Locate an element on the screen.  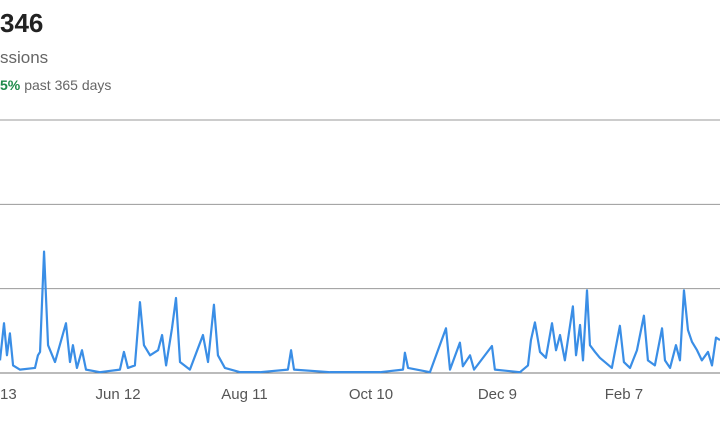
change-period: past 365 days is located at coordinates (68, 85).